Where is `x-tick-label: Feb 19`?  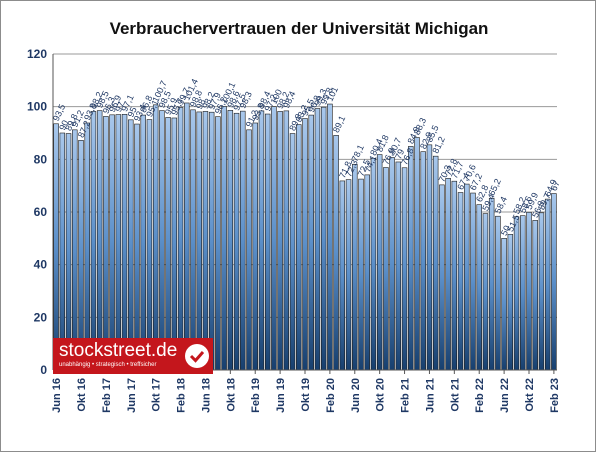
x-tick-label: Feb 19 is located at coordinates (256, 395).